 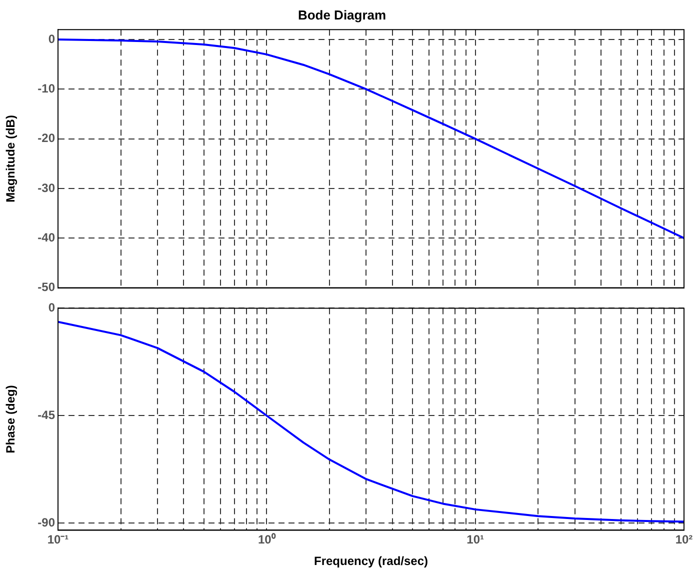 I want to click on y-tick-label: -90, so click(x=47, y=522).